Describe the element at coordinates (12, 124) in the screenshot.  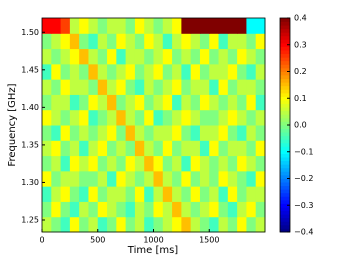
I see `y-axis-label: Frequency [GHz]` at that location.